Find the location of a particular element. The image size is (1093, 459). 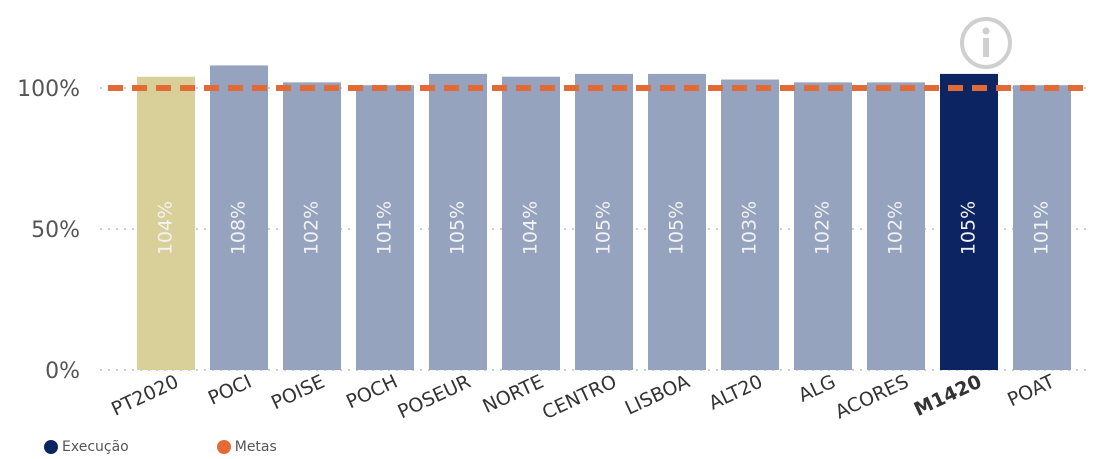

legend-item-metas: Metas is located at coordinates (246, 447).